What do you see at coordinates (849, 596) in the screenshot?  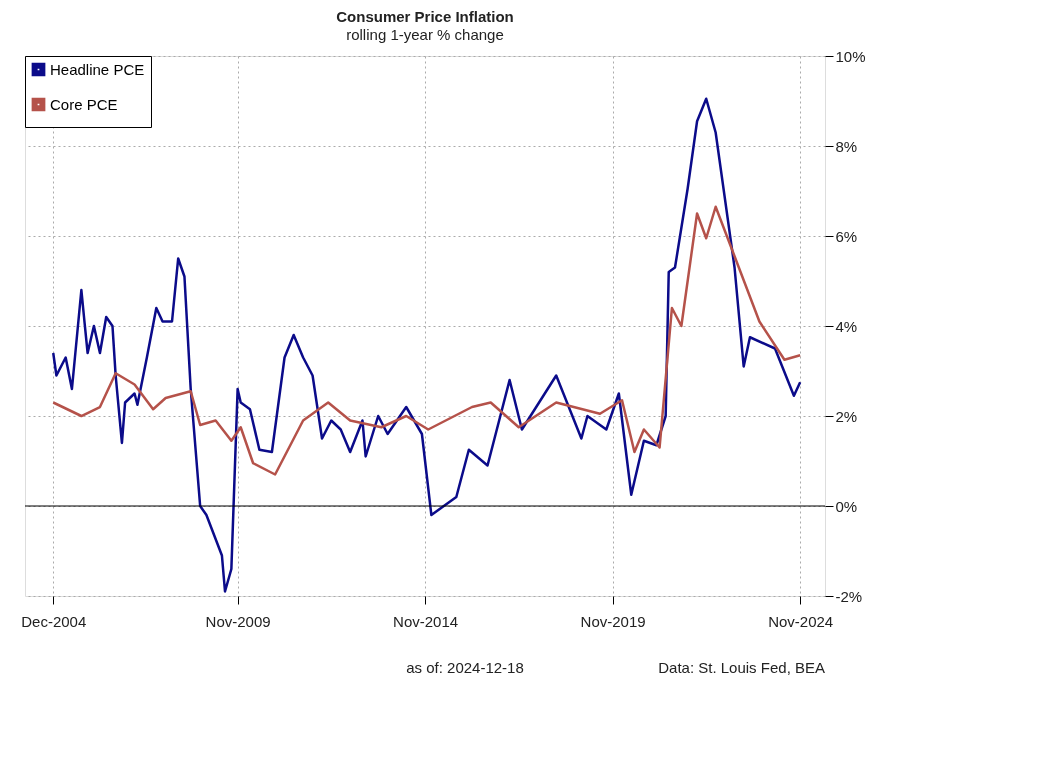 I see `y-tick-label: -2%` at bounding box center [849, 596].